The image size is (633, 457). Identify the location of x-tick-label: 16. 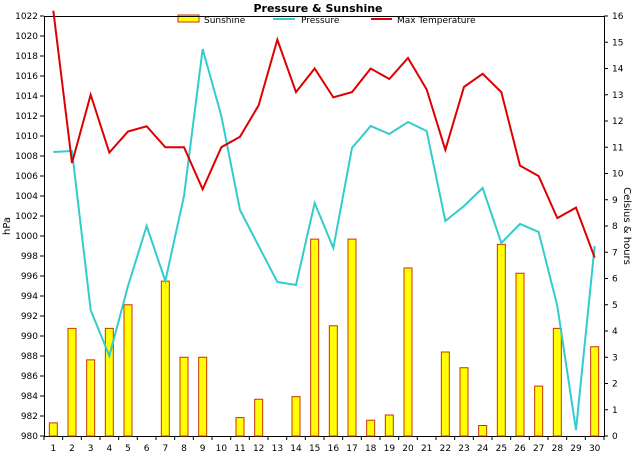
(334, 449).